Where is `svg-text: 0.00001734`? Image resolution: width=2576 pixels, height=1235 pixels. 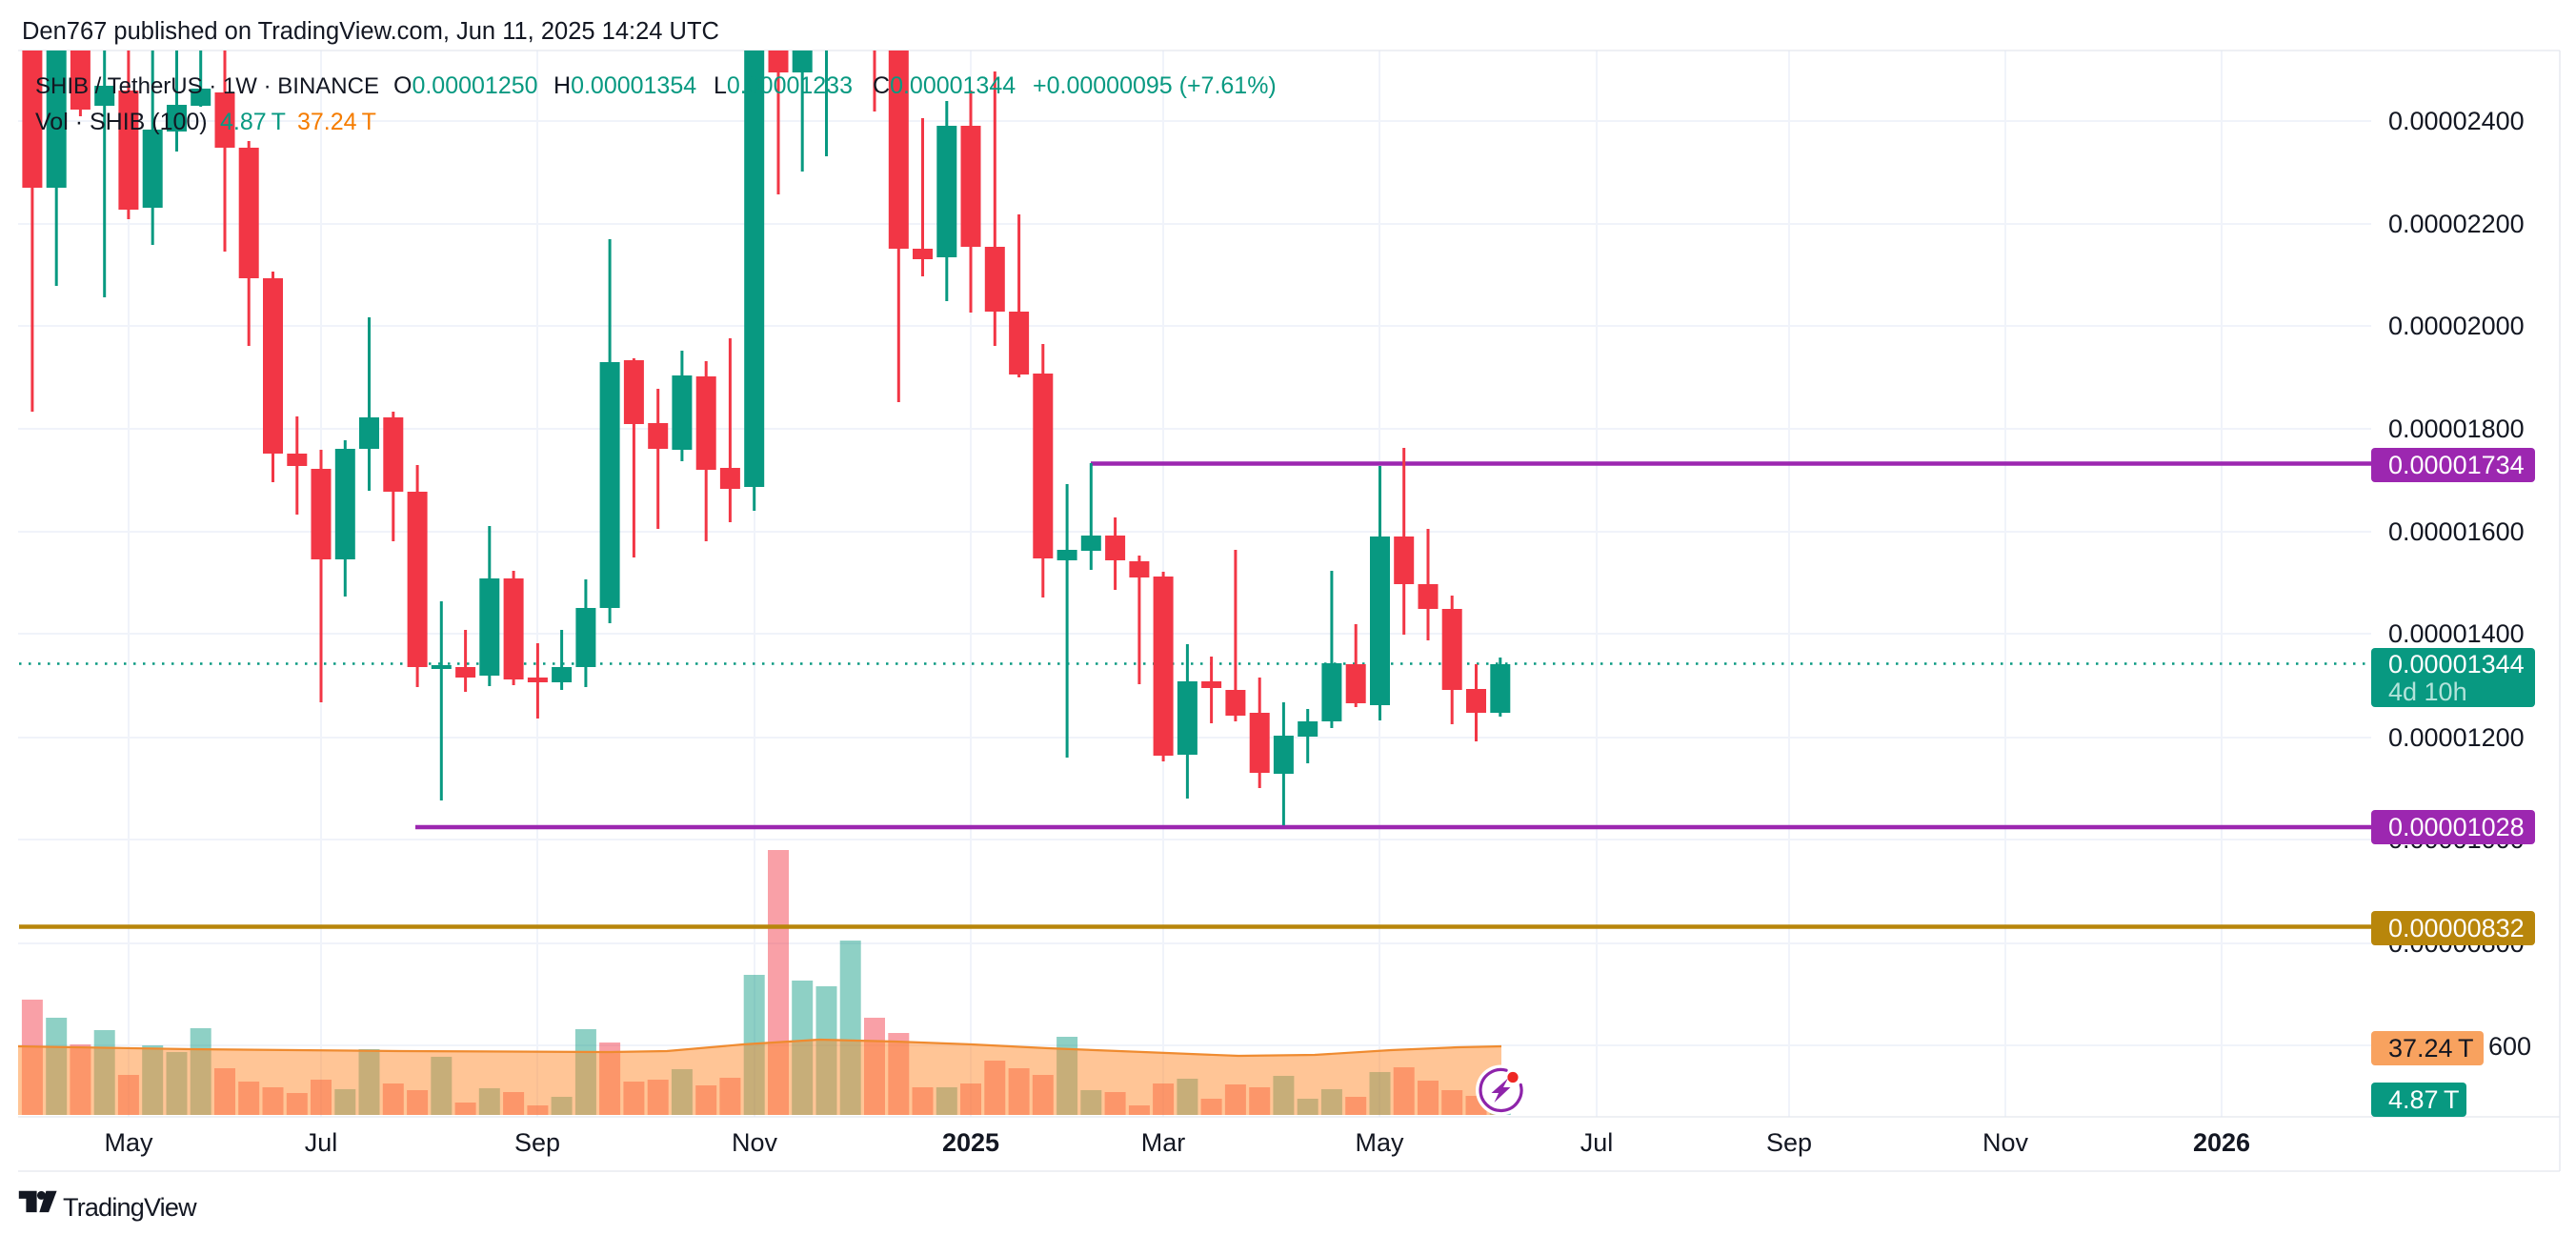
svg-text: 0.00001734 is located at coordinates (2456, 465).